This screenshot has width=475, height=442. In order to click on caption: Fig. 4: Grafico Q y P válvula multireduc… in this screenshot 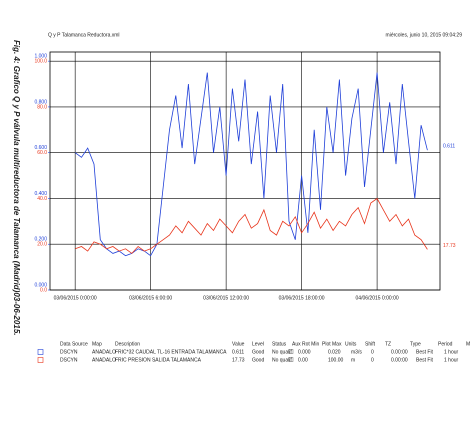, I will do `click(16, 188)`.